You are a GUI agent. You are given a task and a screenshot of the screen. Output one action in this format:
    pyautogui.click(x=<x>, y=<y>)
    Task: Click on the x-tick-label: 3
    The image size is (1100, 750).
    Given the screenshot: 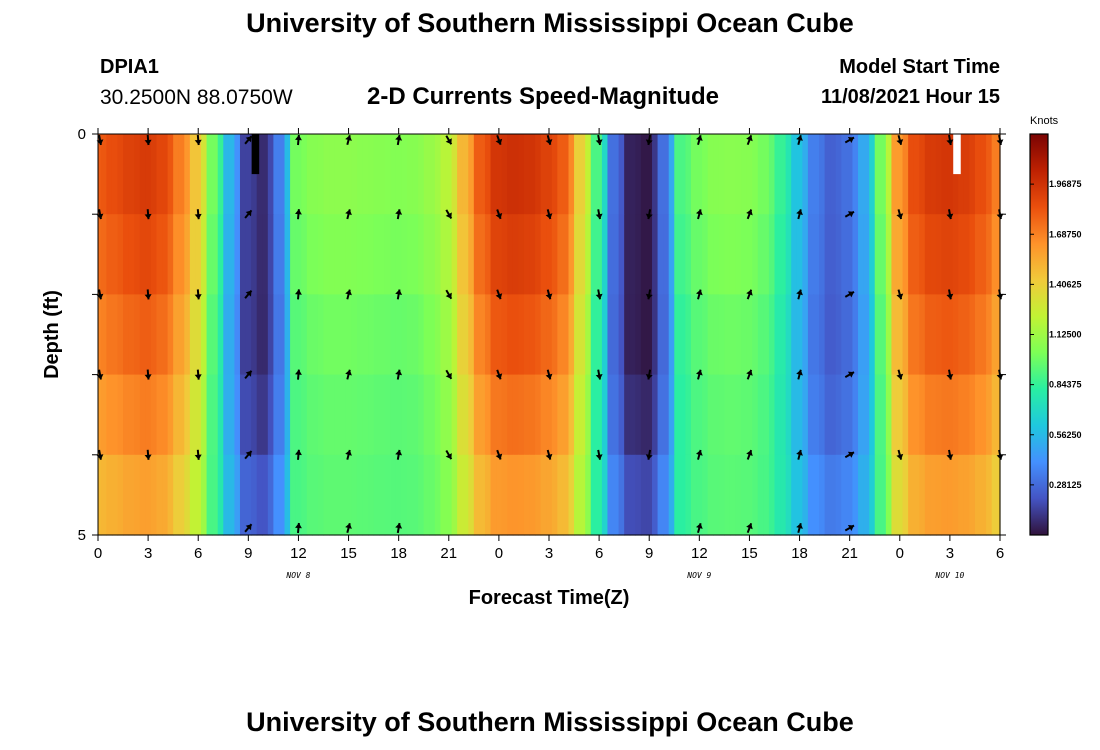 What is the action you would take?
    pyautogui.click(x=950, y=553)
    